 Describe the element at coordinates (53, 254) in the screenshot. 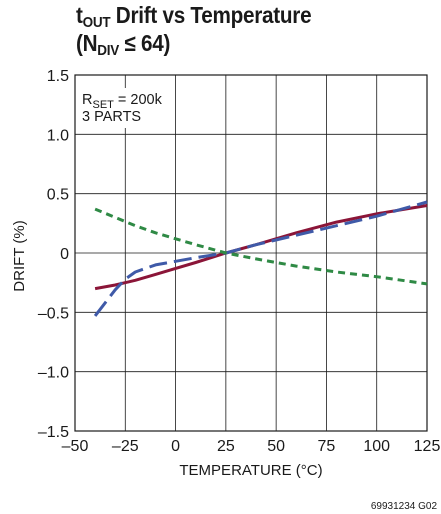

I see `y-tick-labels: –1.5 –1.0 –0.5 0 0.5 1.0 1.5` at that location.